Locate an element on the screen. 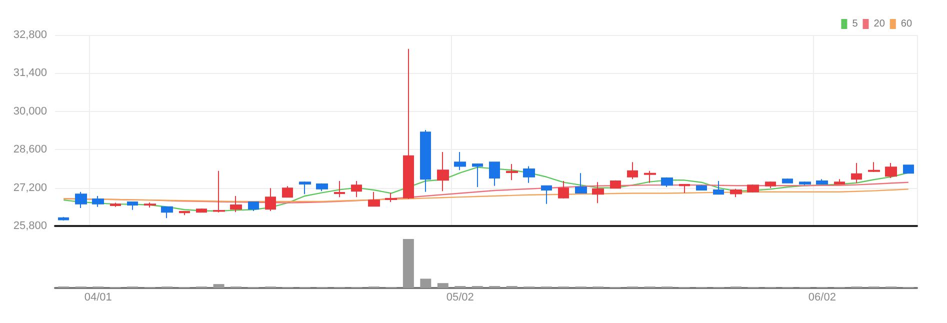  y-tick-label: 25,800 is located at coordinates (30, 226).